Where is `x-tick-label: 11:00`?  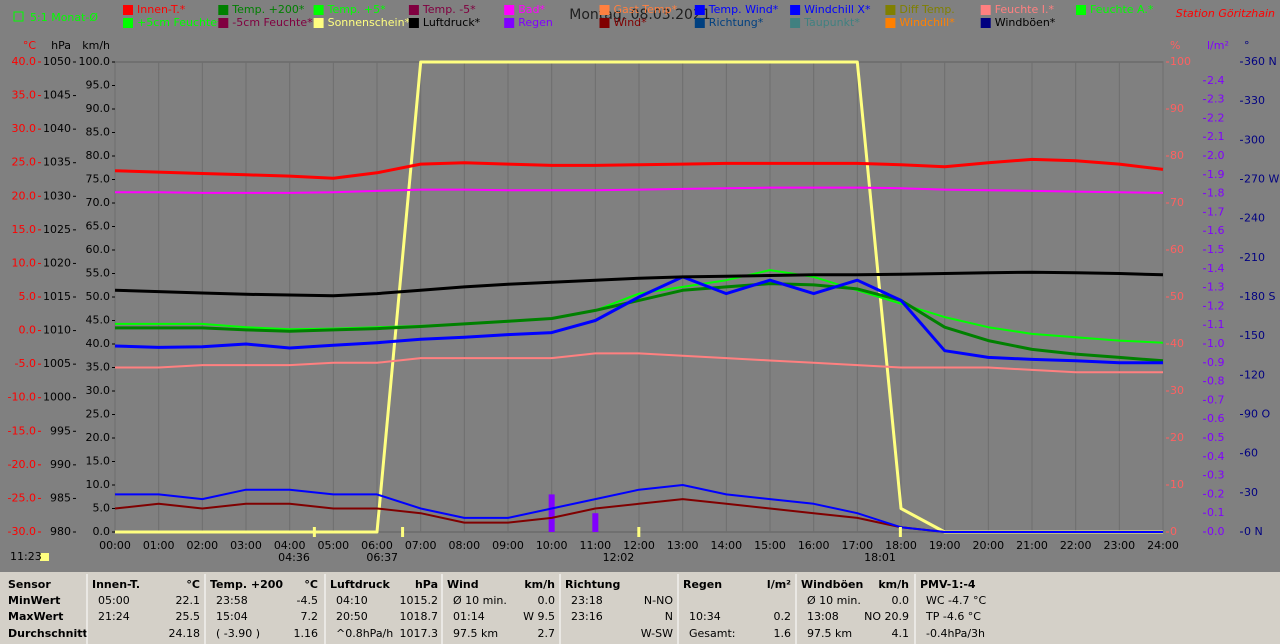 x-tick-label: 11:00 is located at coordinates (595, 545).